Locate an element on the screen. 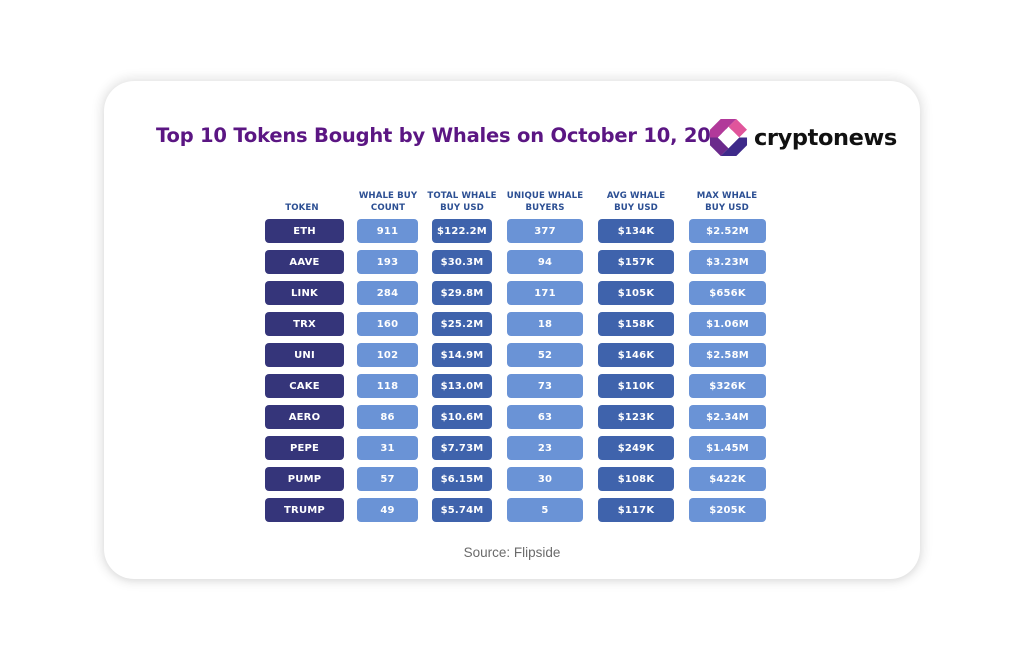  cell-whale-buy-count: 160 is located at coordinates (387, 324).